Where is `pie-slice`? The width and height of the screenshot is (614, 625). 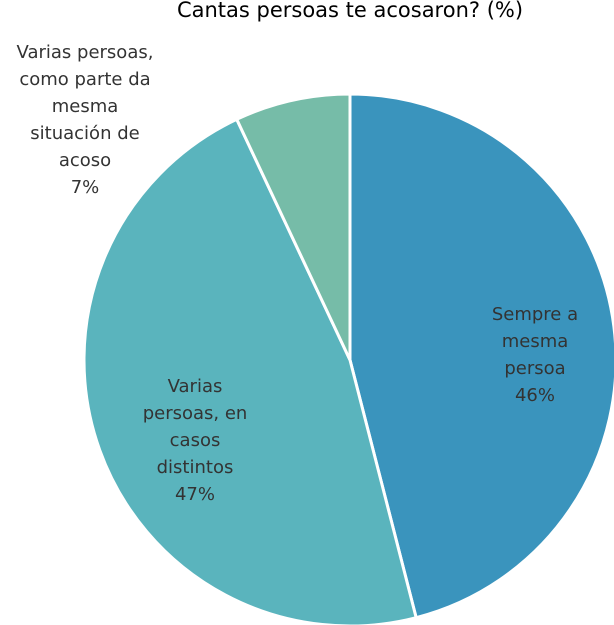 pie-slice is located at coordinates (293, 226).